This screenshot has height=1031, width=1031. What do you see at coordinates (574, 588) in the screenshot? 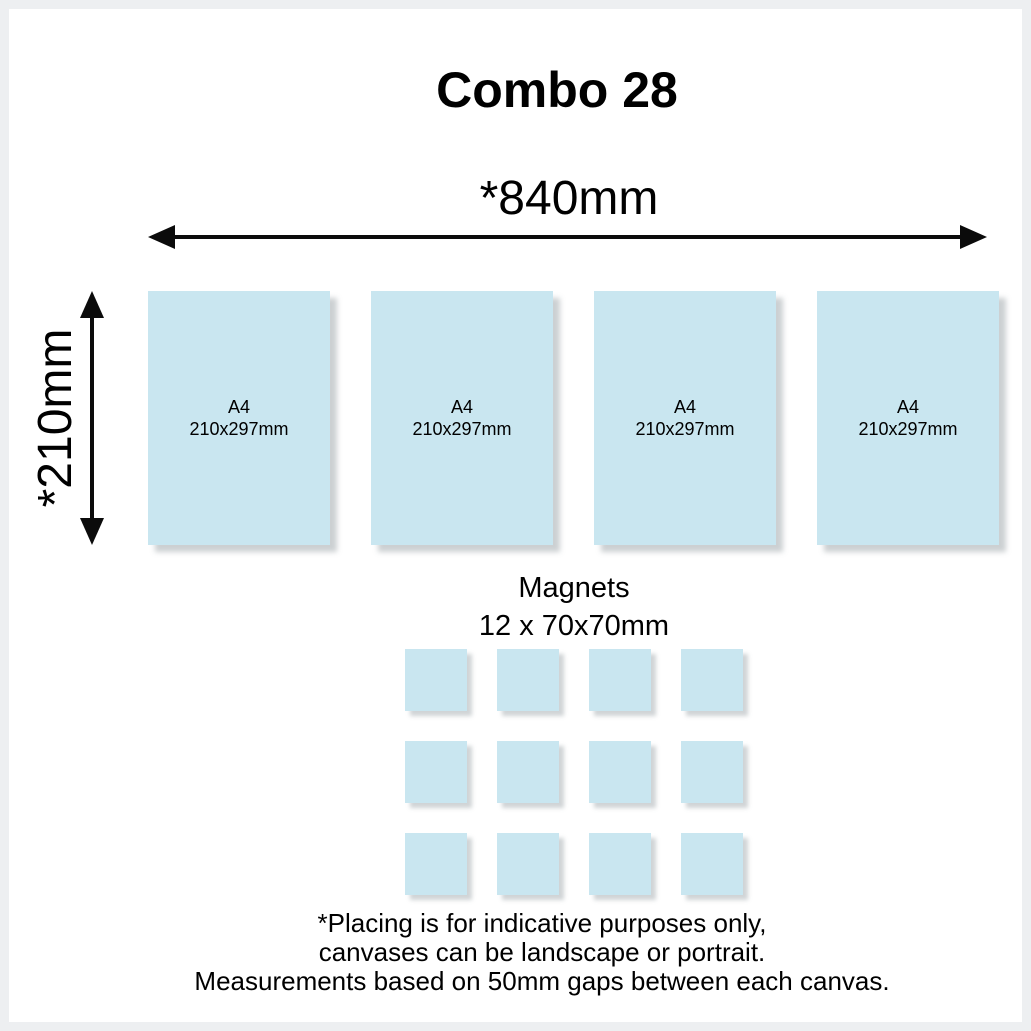
I see `magnets-title: Magnets` at bounding box center [574, 588].